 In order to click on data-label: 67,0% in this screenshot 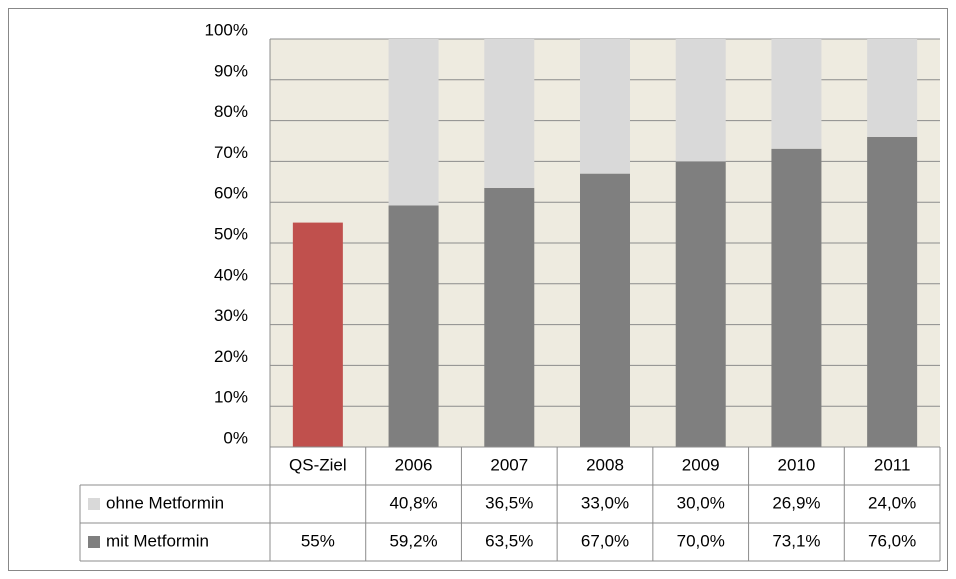, I will do `click(605, 540)`.